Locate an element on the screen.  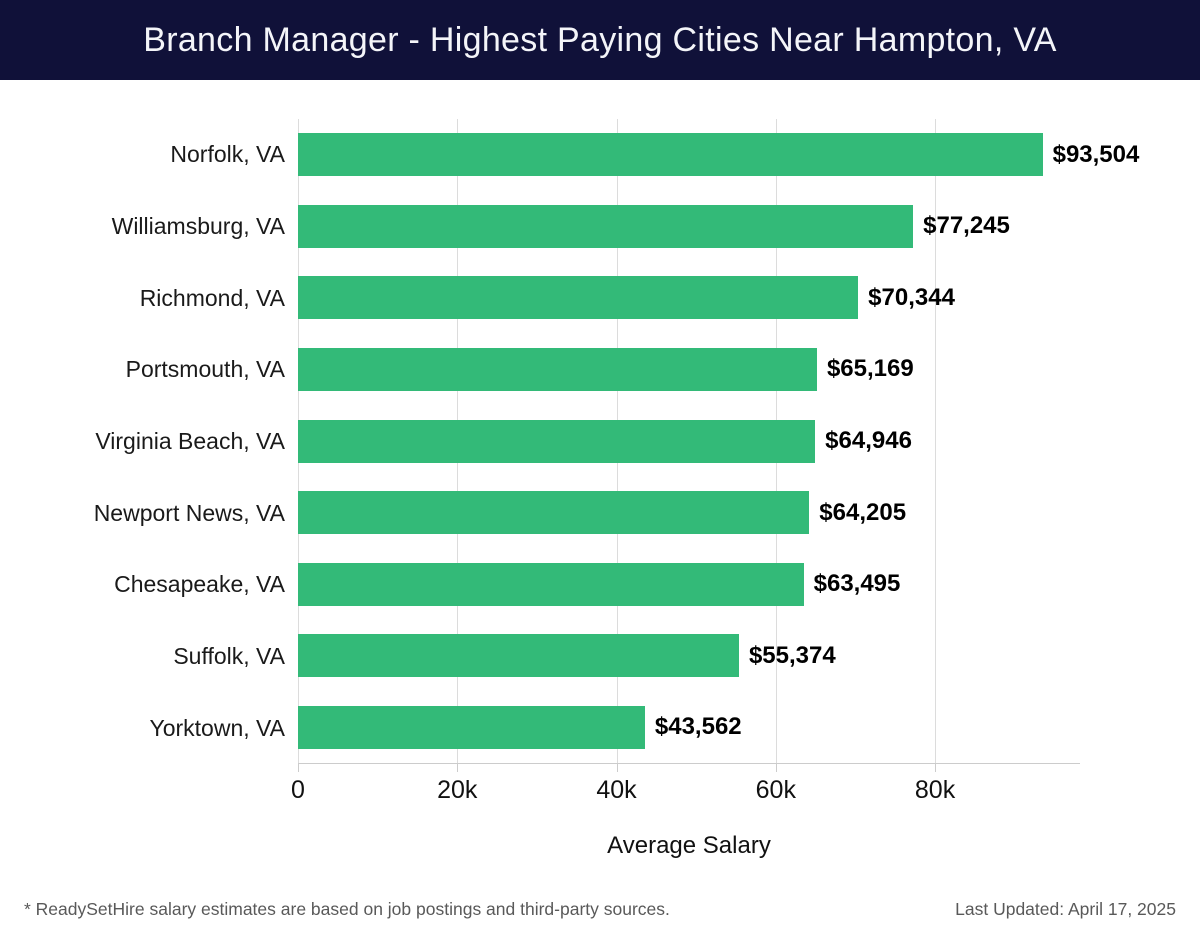
bar-row: $64,205 is located at coordinates (689, 513).